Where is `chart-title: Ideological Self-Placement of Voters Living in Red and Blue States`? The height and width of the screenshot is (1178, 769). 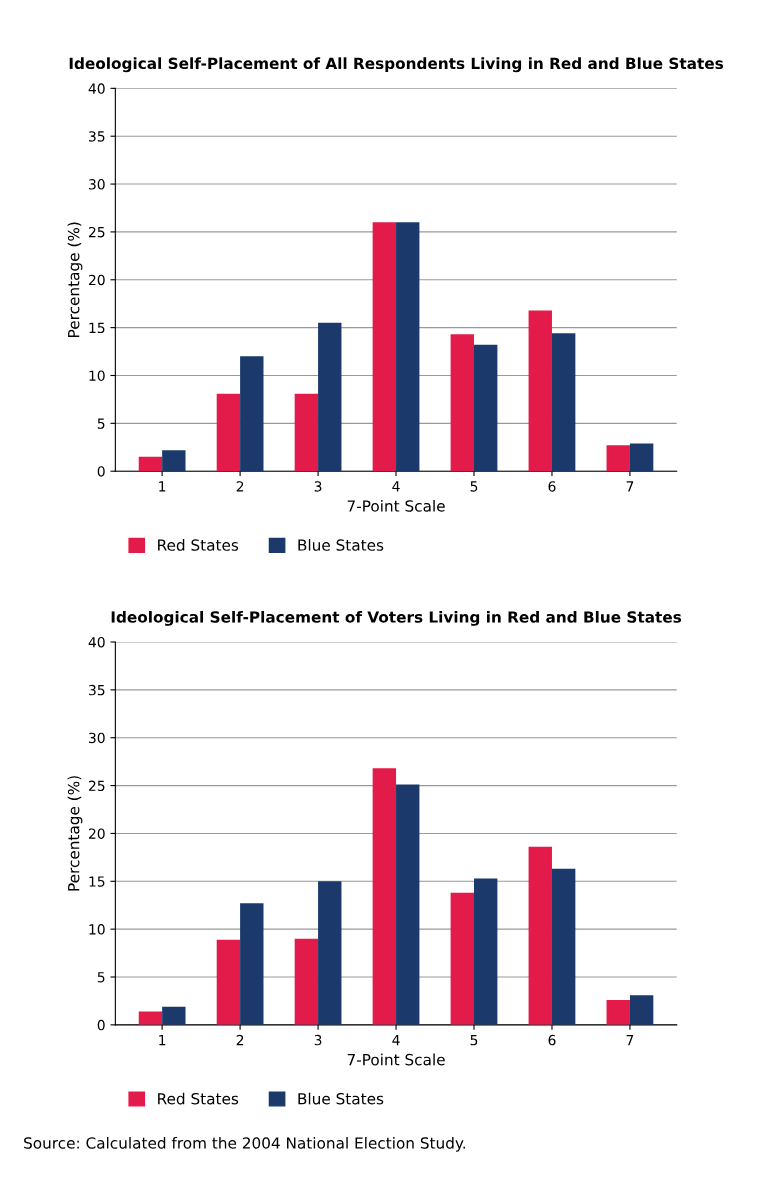 chart-title: Ideological Self-Placement of Voters Living in Red and Blue States is located at coordinates (396, 618).